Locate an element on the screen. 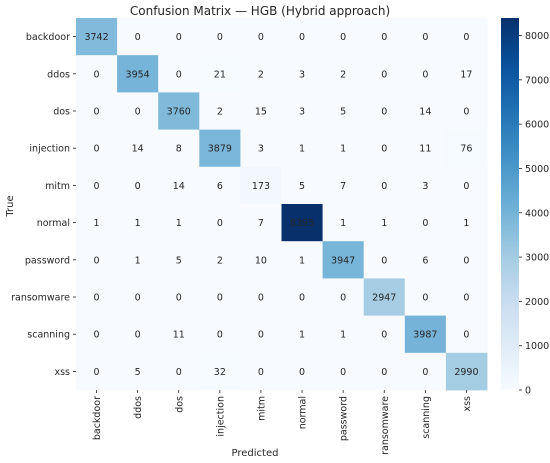  cell-value-label: 173 is located at coordinates (261, 186).